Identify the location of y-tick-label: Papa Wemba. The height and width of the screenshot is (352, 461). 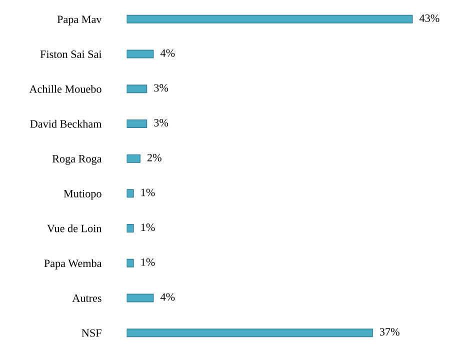
(73, 264).